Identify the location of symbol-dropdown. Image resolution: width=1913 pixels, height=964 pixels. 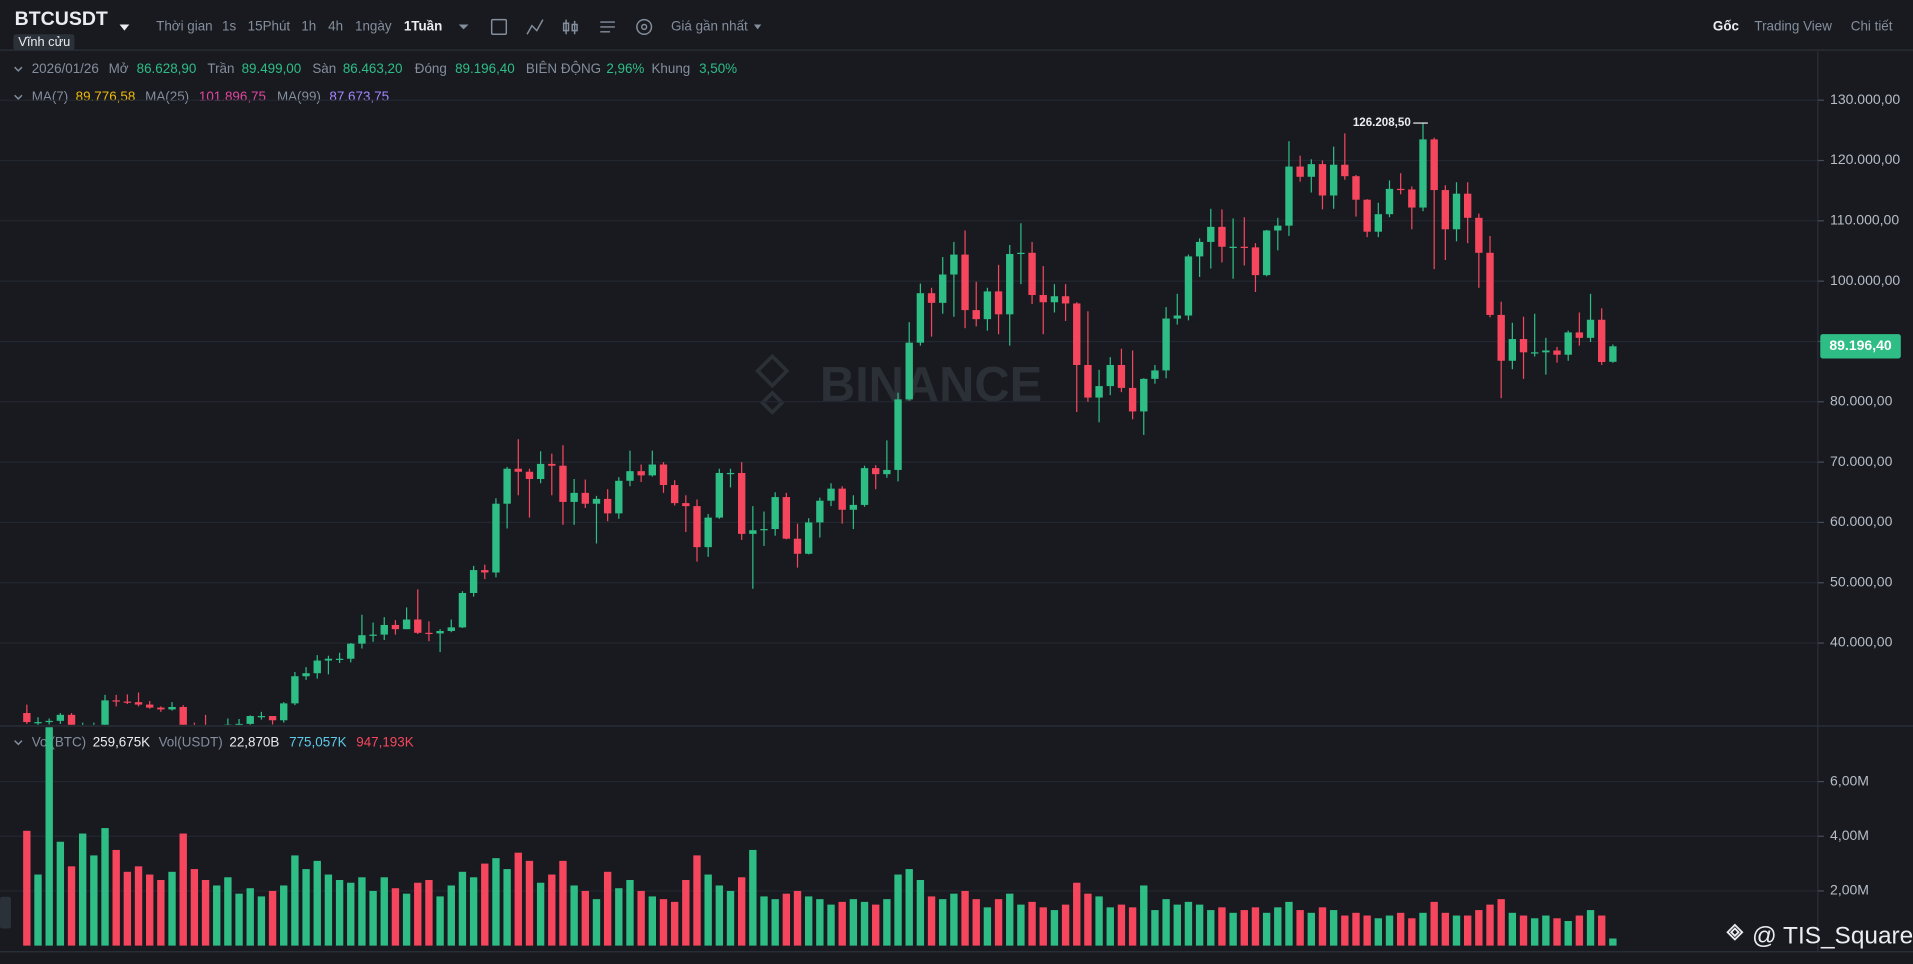
(124, 27).